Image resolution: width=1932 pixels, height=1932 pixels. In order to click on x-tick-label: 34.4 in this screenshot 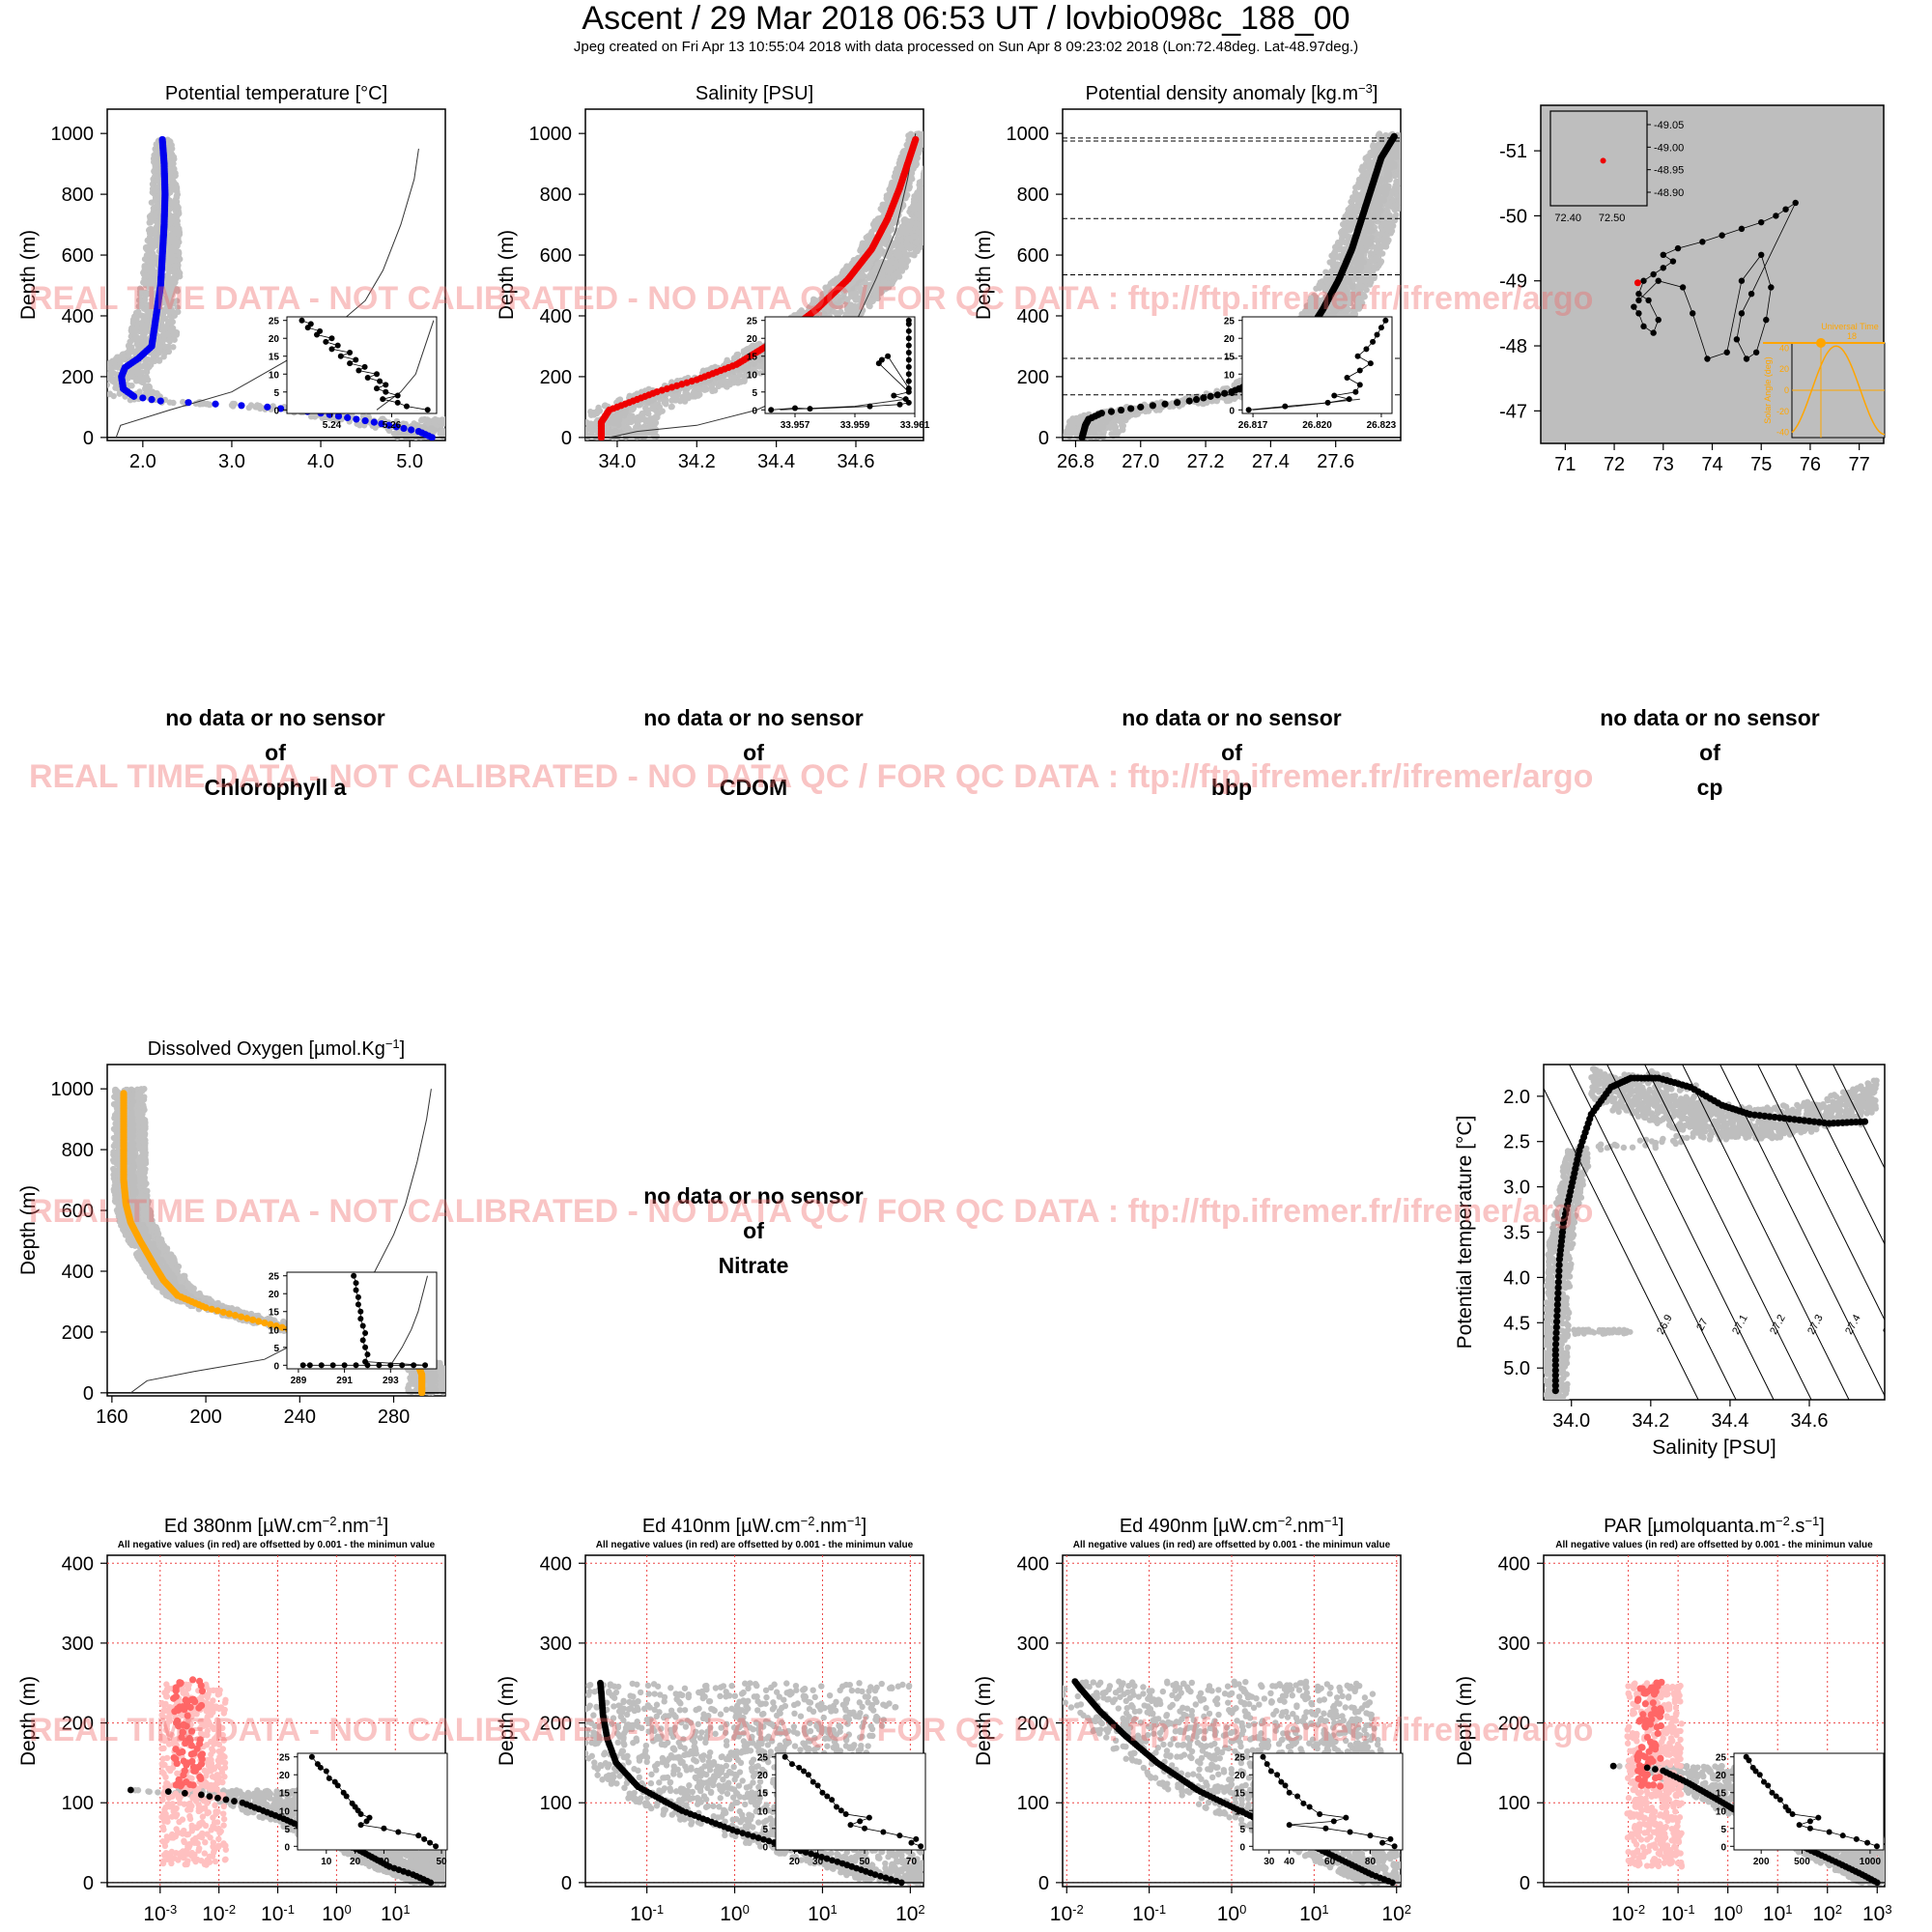, I will do `click(776, 461)`.